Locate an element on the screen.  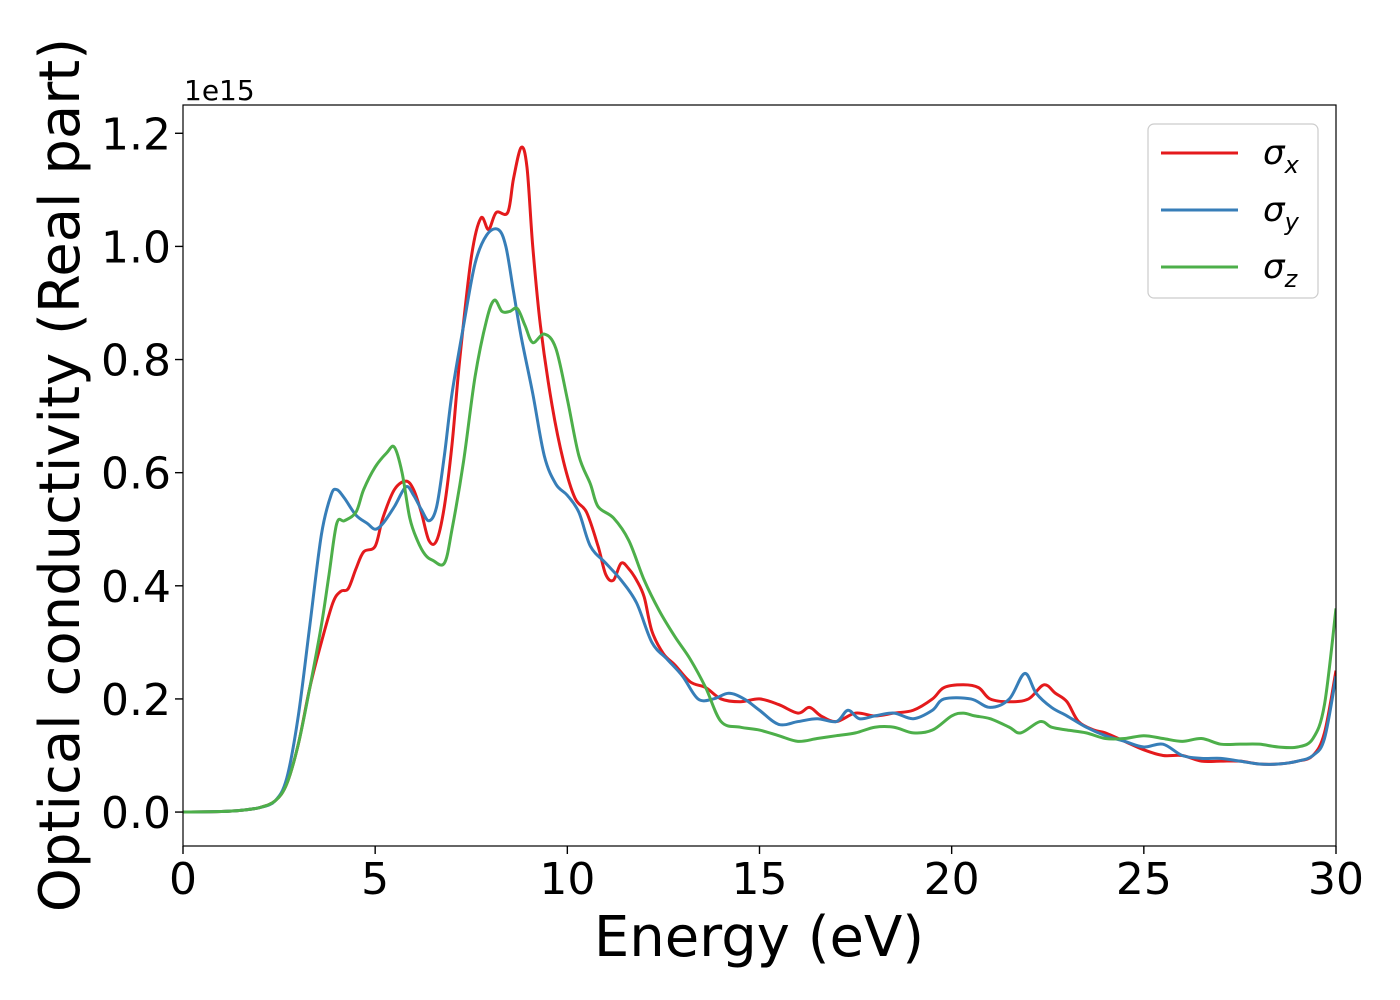
x-tick-label: 15 is located at coordinates (760, 879).